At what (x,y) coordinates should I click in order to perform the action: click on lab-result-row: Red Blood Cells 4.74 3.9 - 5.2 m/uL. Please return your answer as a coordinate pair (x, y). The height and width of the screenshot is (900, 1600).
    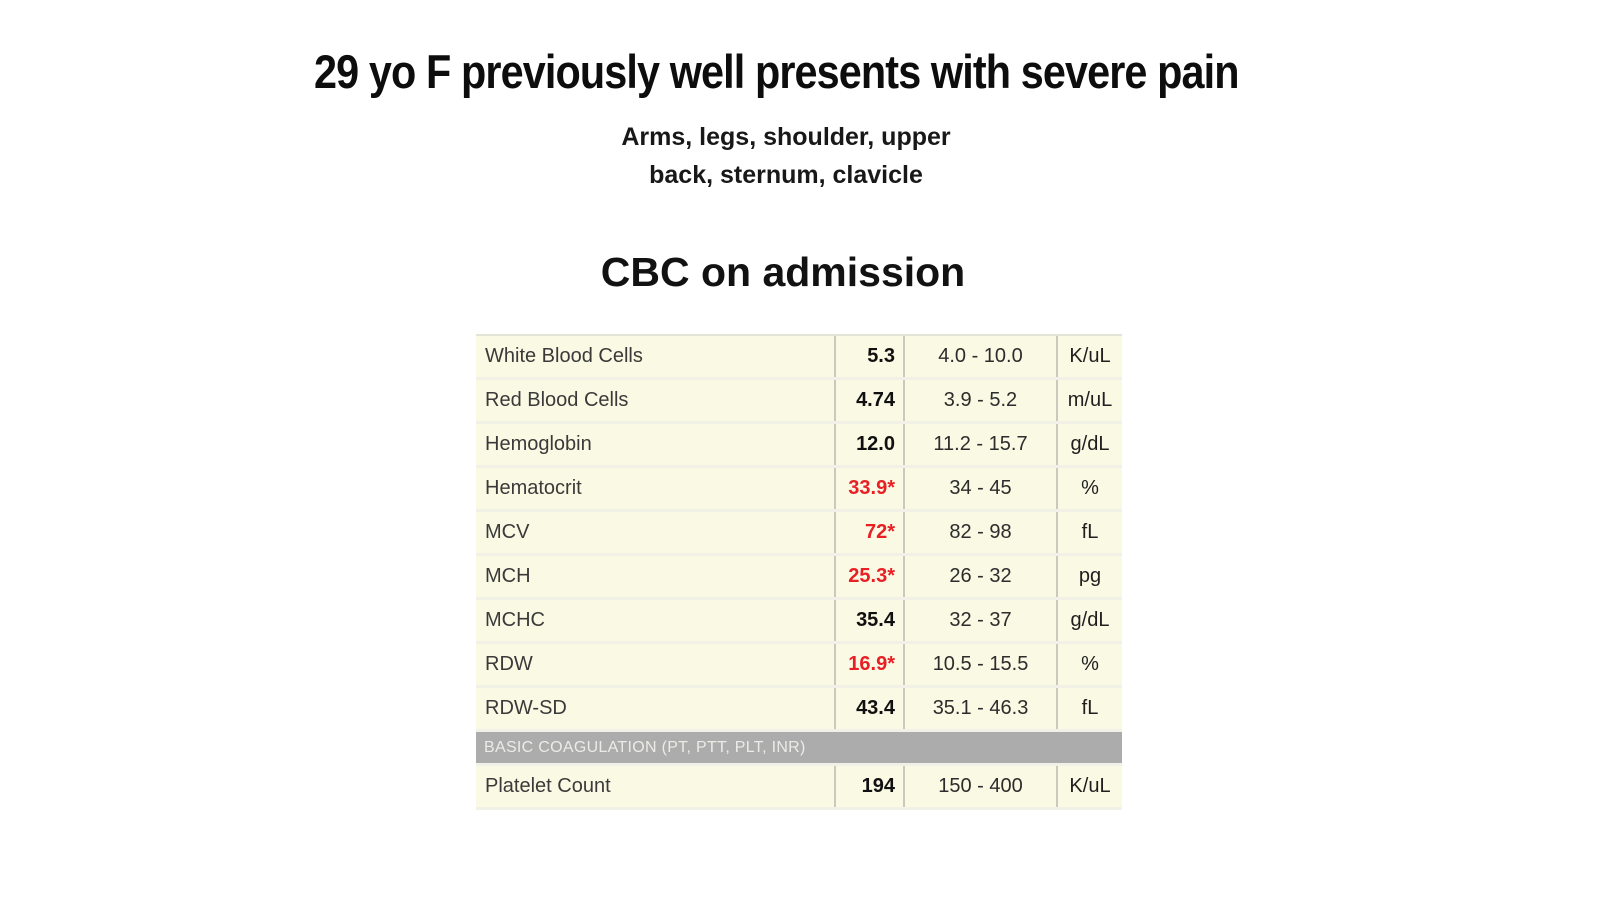
    Looking at the image, I should click on (799, 401).